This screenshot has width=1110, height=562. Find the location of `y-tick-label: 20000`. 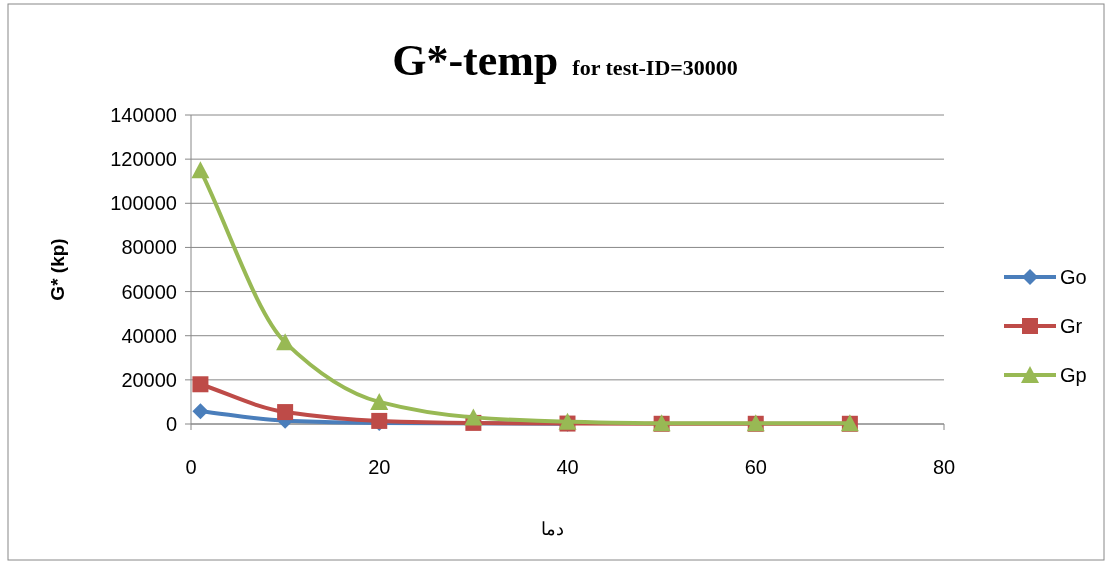

y-tick-label: 20000 is located at coordinates (149, 379).